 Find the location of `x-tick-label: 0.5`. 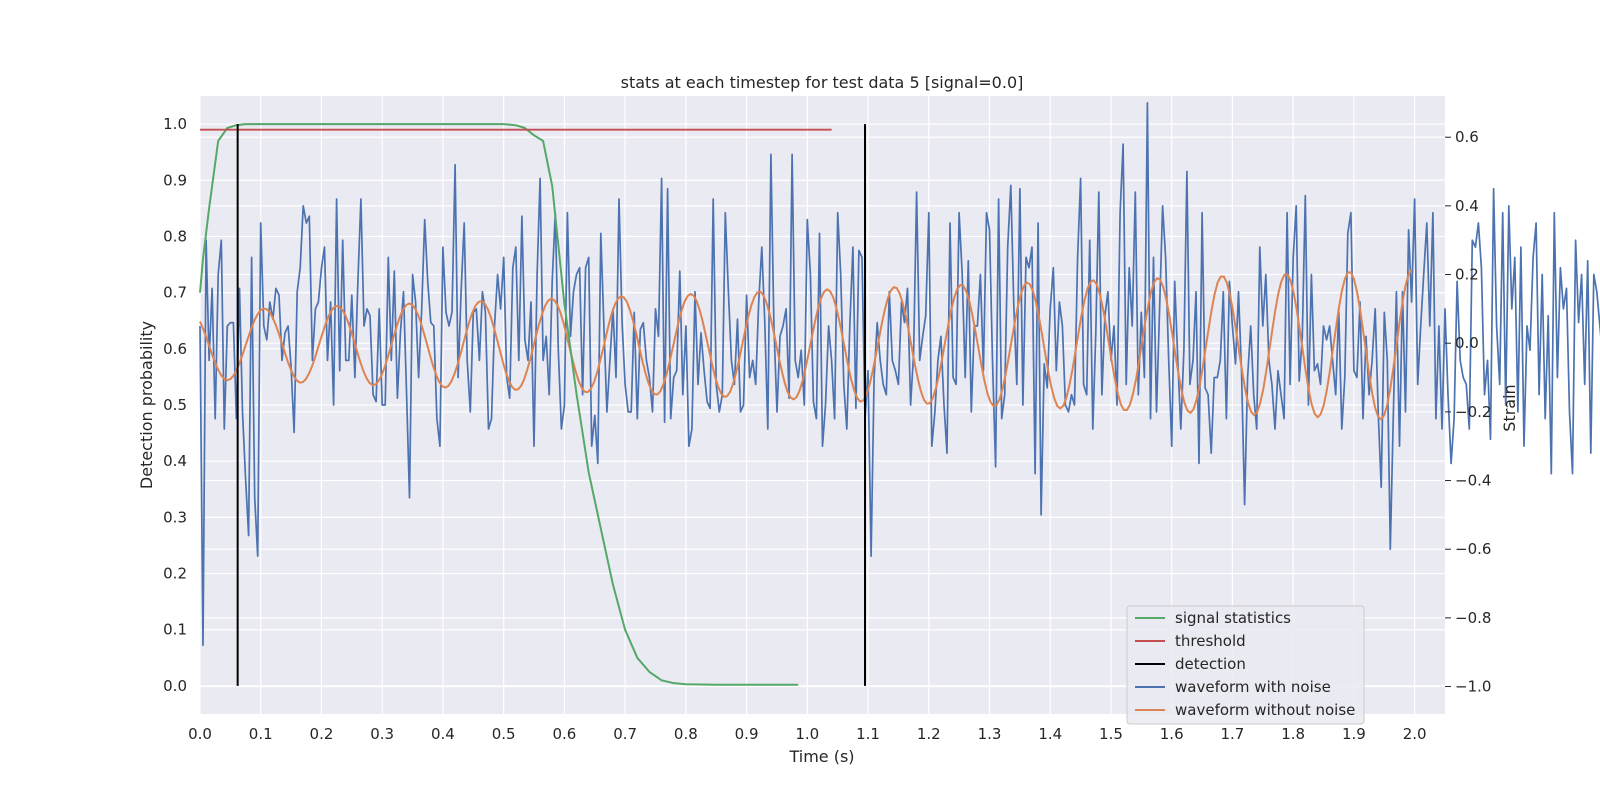

x-tick-label: 0.5 is located at coordinates (504, 734).